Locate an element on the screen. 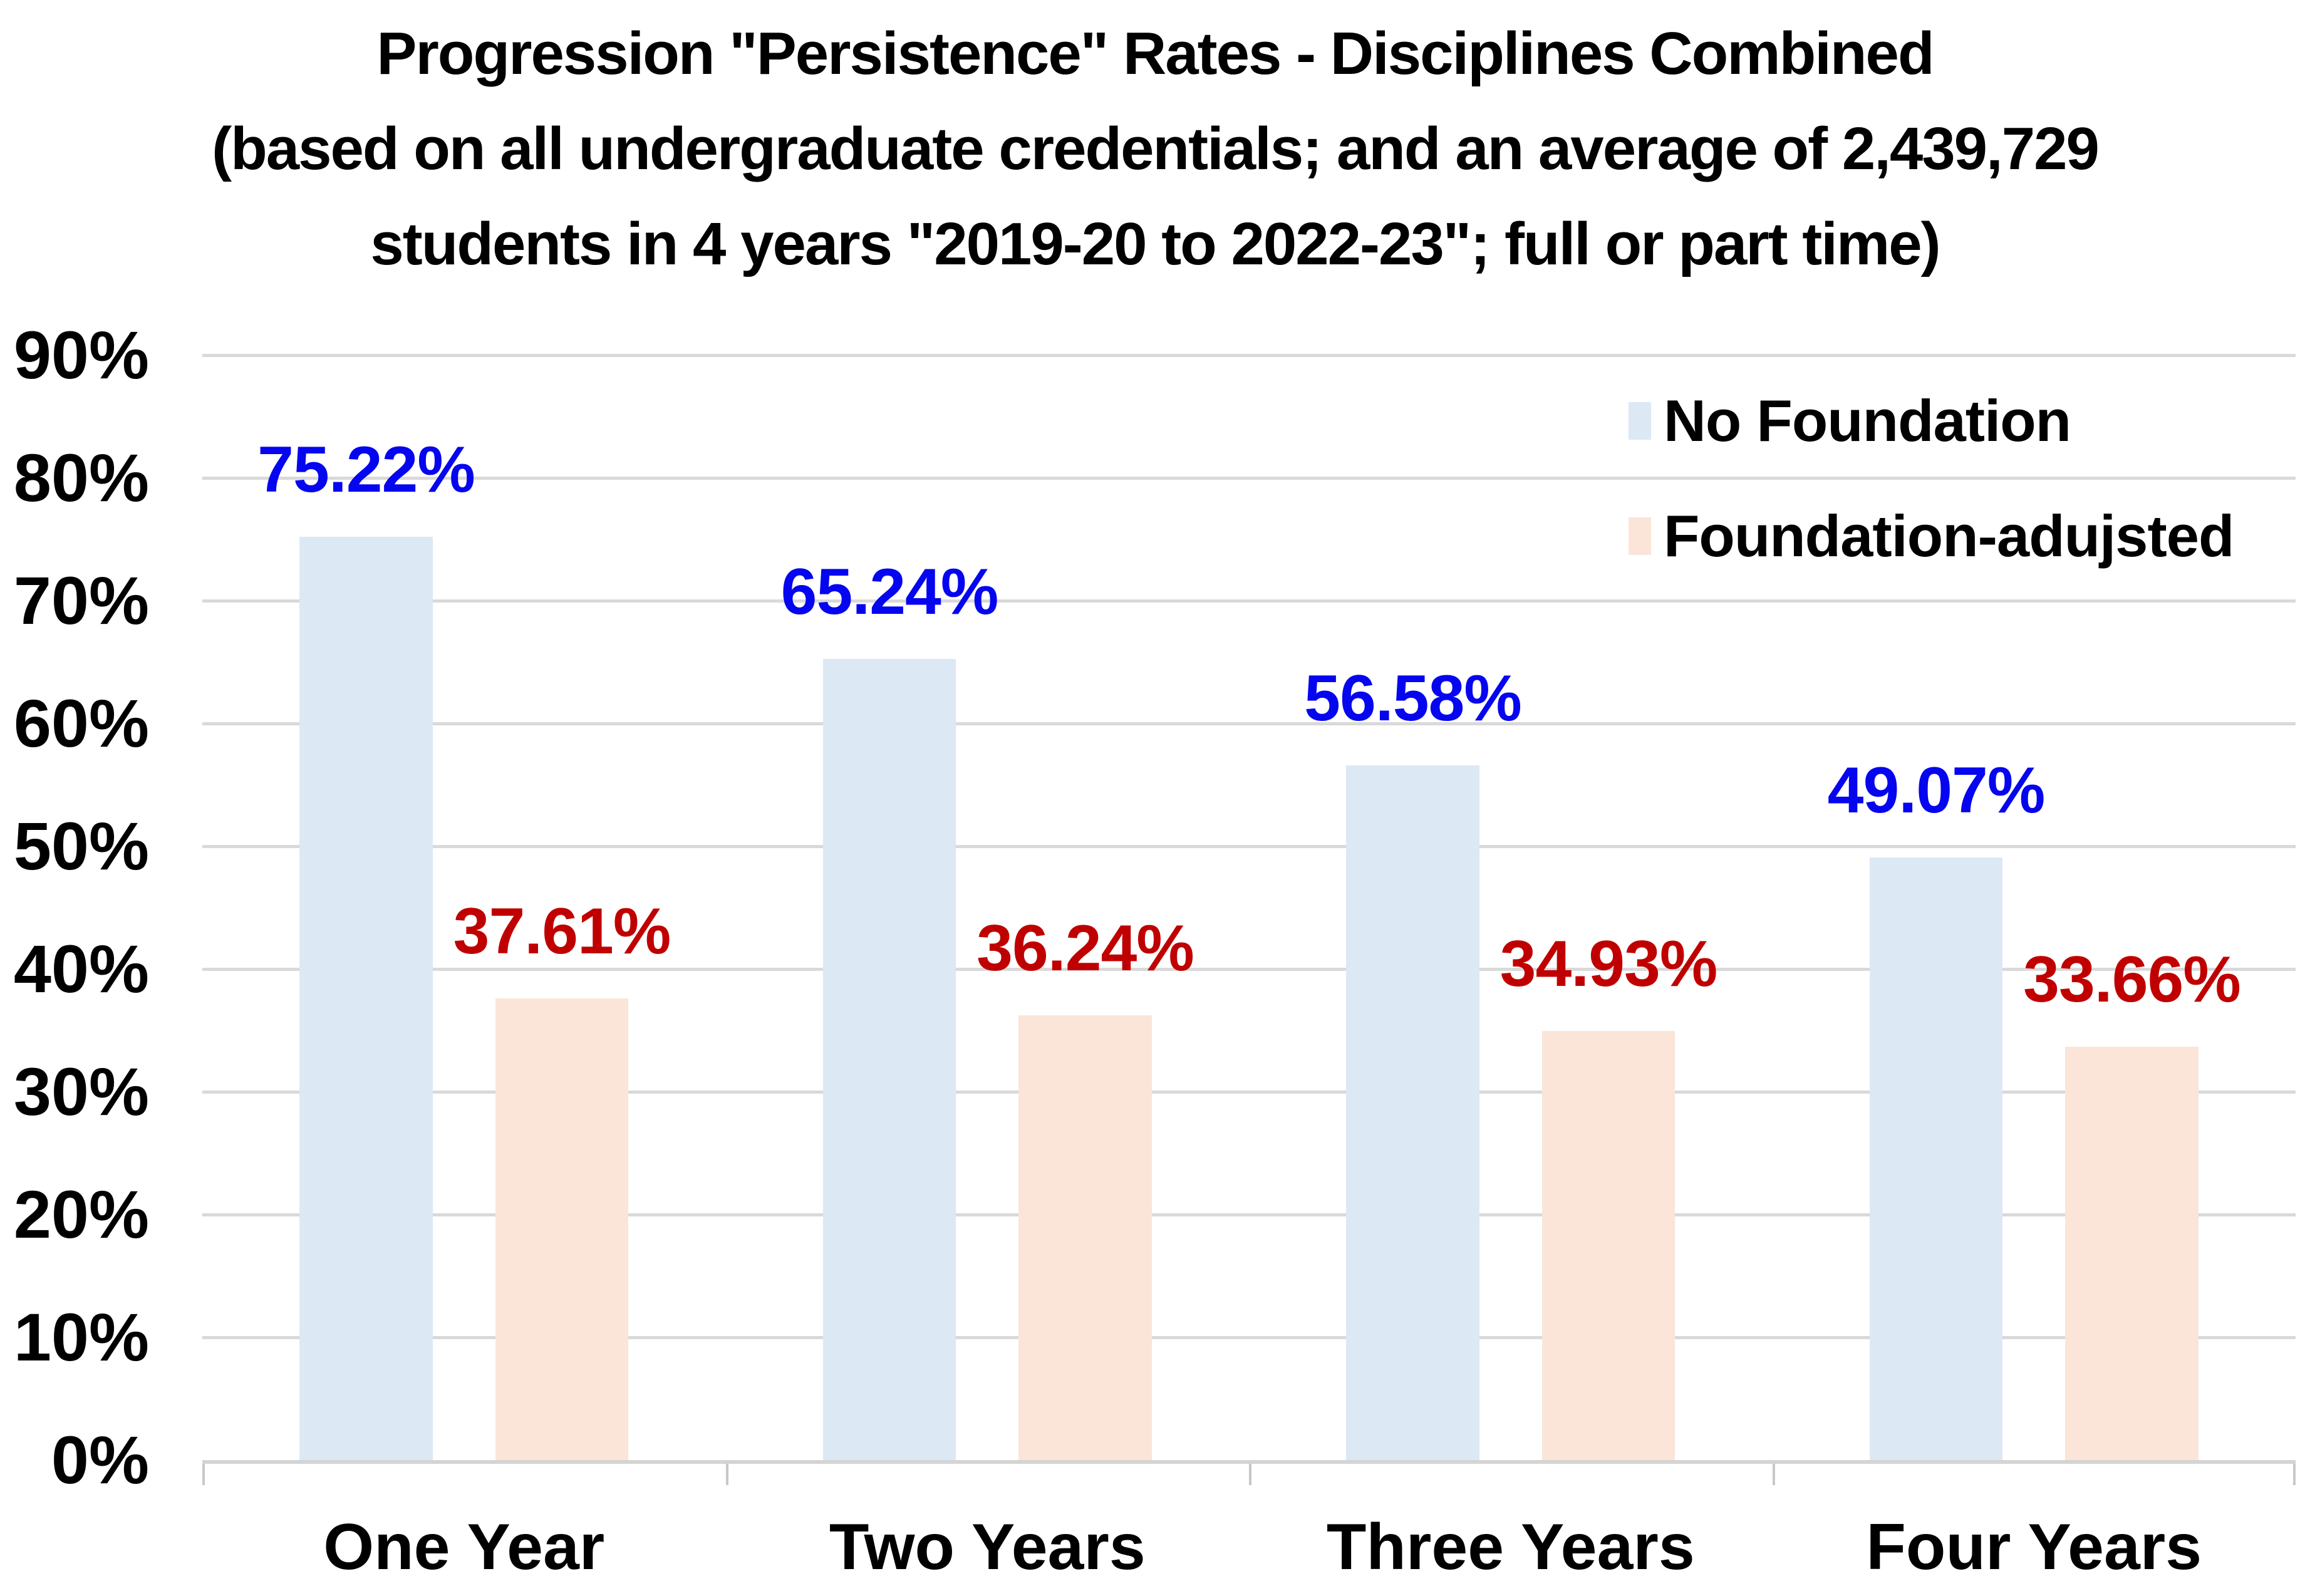 This screenshot has width=2310, height=1596. y-axis-label-70%: 70% is located at coordinates (81, 600).